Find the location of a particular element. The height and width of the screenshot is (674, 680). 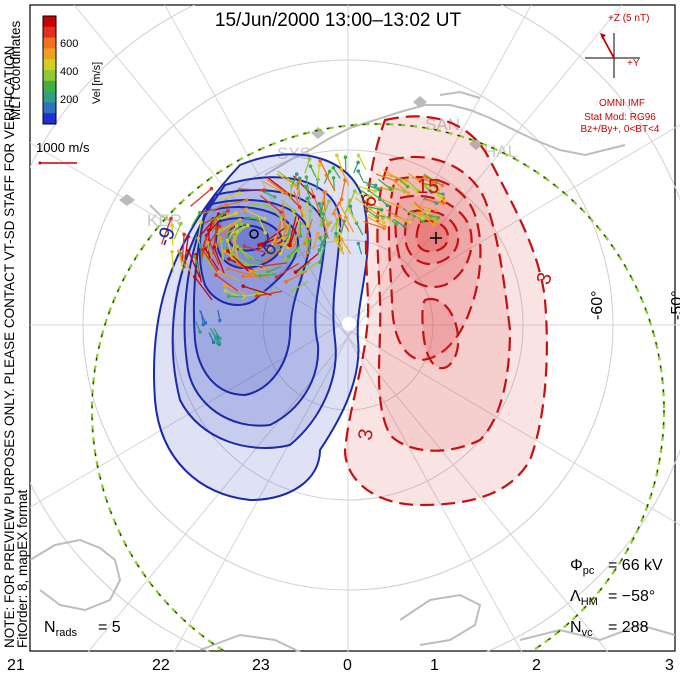

colorbar-label: Vel [m/s] is located at coordinates (97, 83).